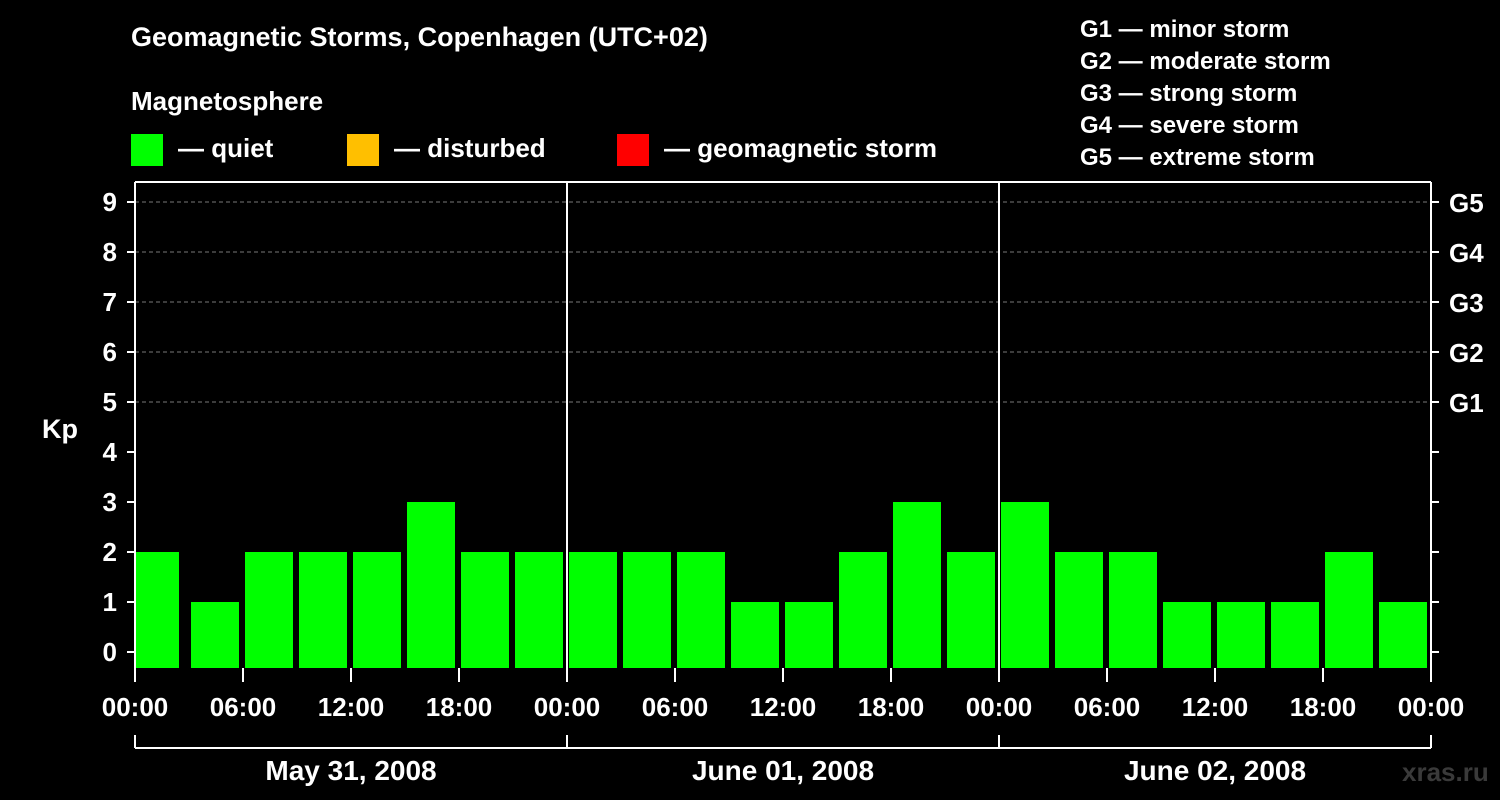  Describe the element at coordinates (110, 352) in the screenshot. I see `y-tick-label: 6` at that location.